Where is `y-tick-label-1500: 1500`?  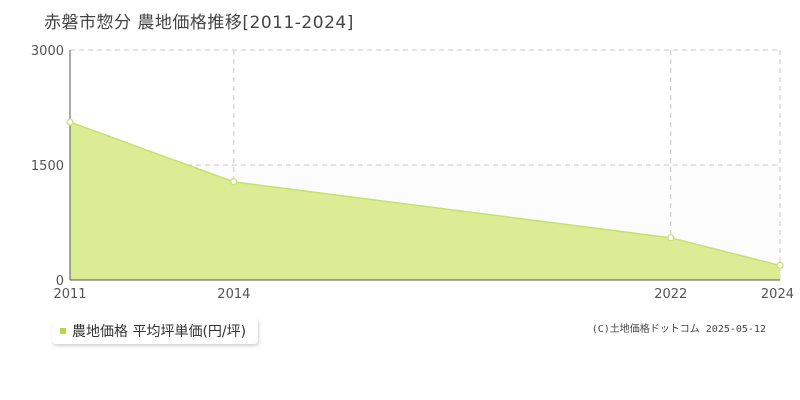
y-tick-label-1500: 1500 is located at coordinates (47, 166).